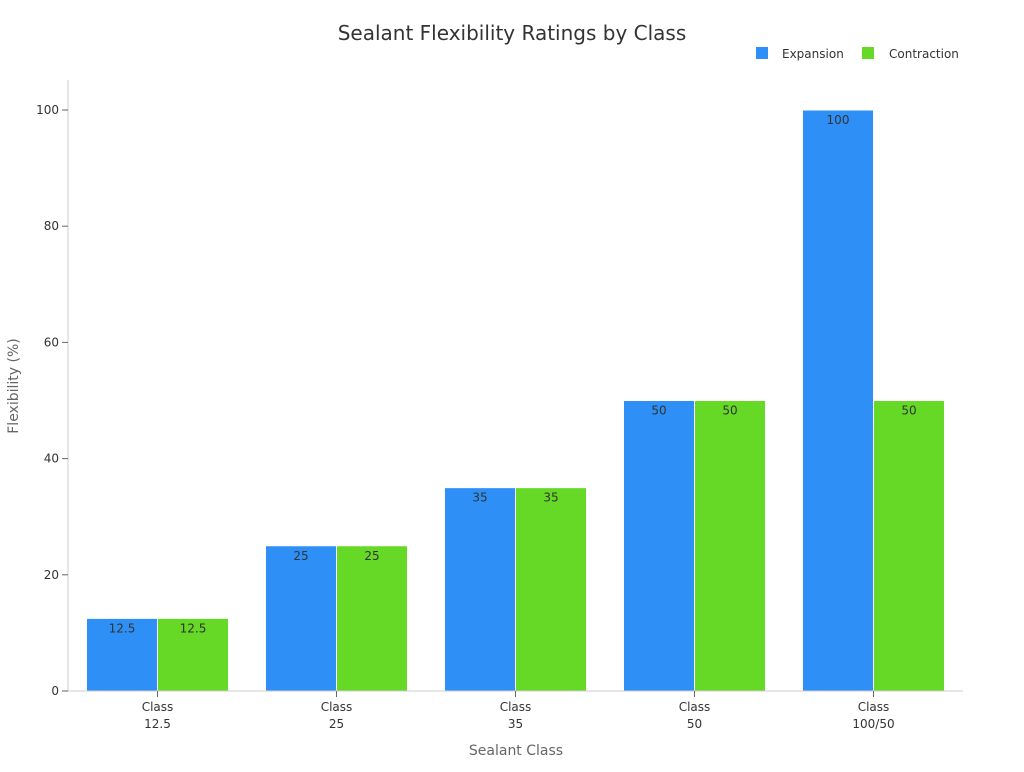 This screenshot has width=1024, height=772. Describe the element at coordinates (813, 54) in the screenshot. I see `legend-label-expansion: Expansion` at that location.